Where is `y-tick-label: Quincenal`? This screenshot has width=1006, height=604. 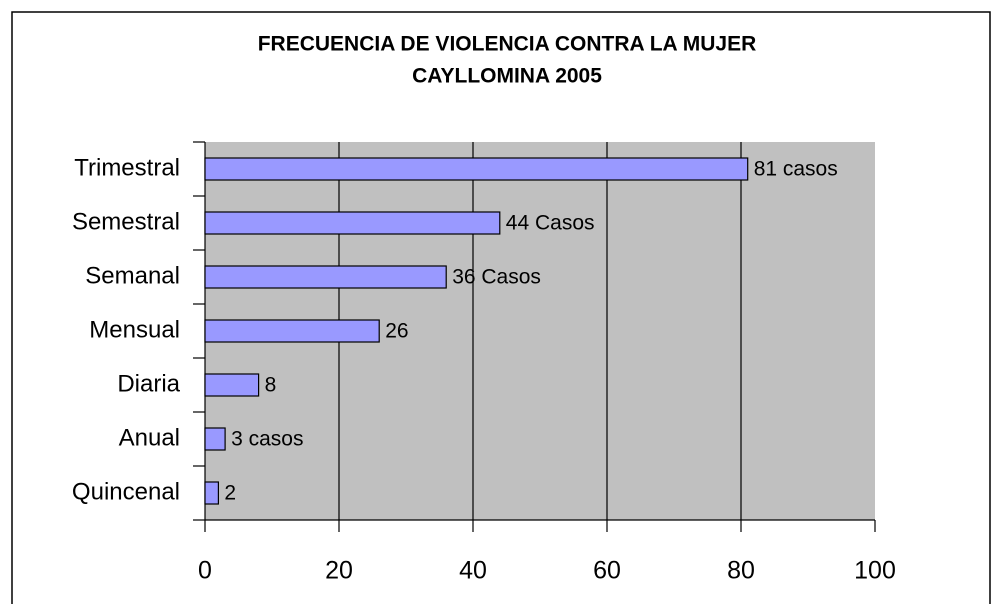 y-tick-label: Quincenal is located at coordinates (126, 491).